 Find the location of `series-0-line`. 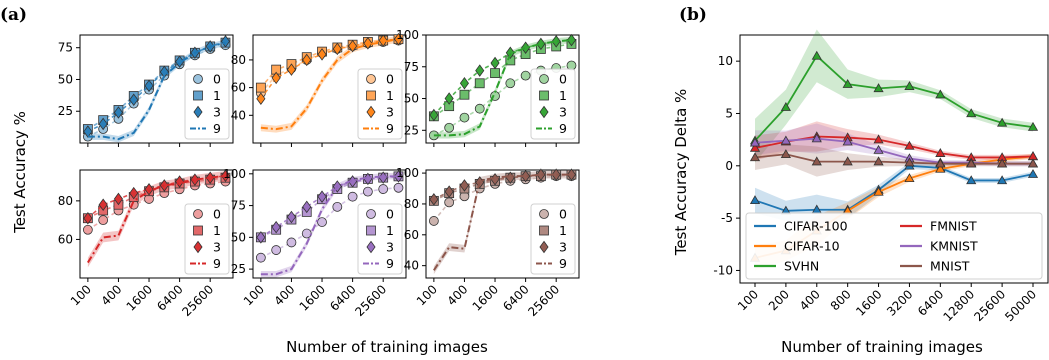

series-0-line is located at coordinates (156, 91).